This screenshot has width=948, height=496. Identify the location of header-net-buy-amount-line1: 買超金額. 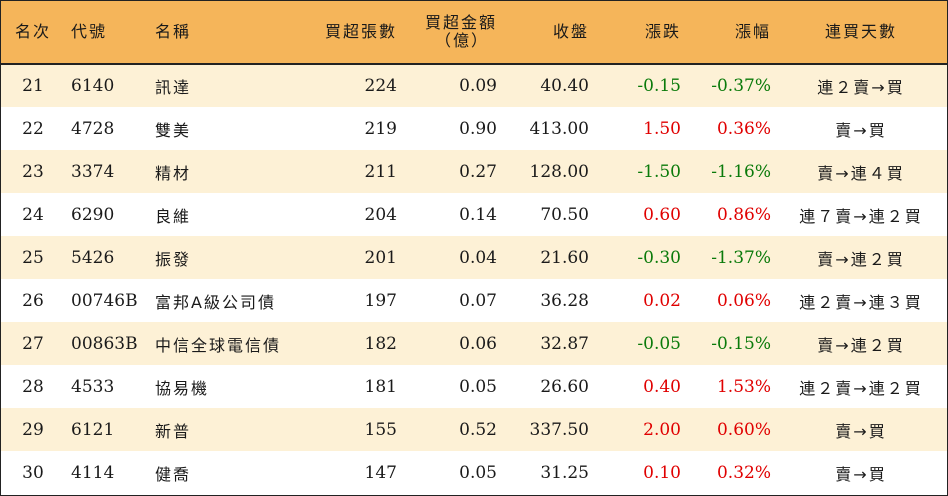
(460, 22).